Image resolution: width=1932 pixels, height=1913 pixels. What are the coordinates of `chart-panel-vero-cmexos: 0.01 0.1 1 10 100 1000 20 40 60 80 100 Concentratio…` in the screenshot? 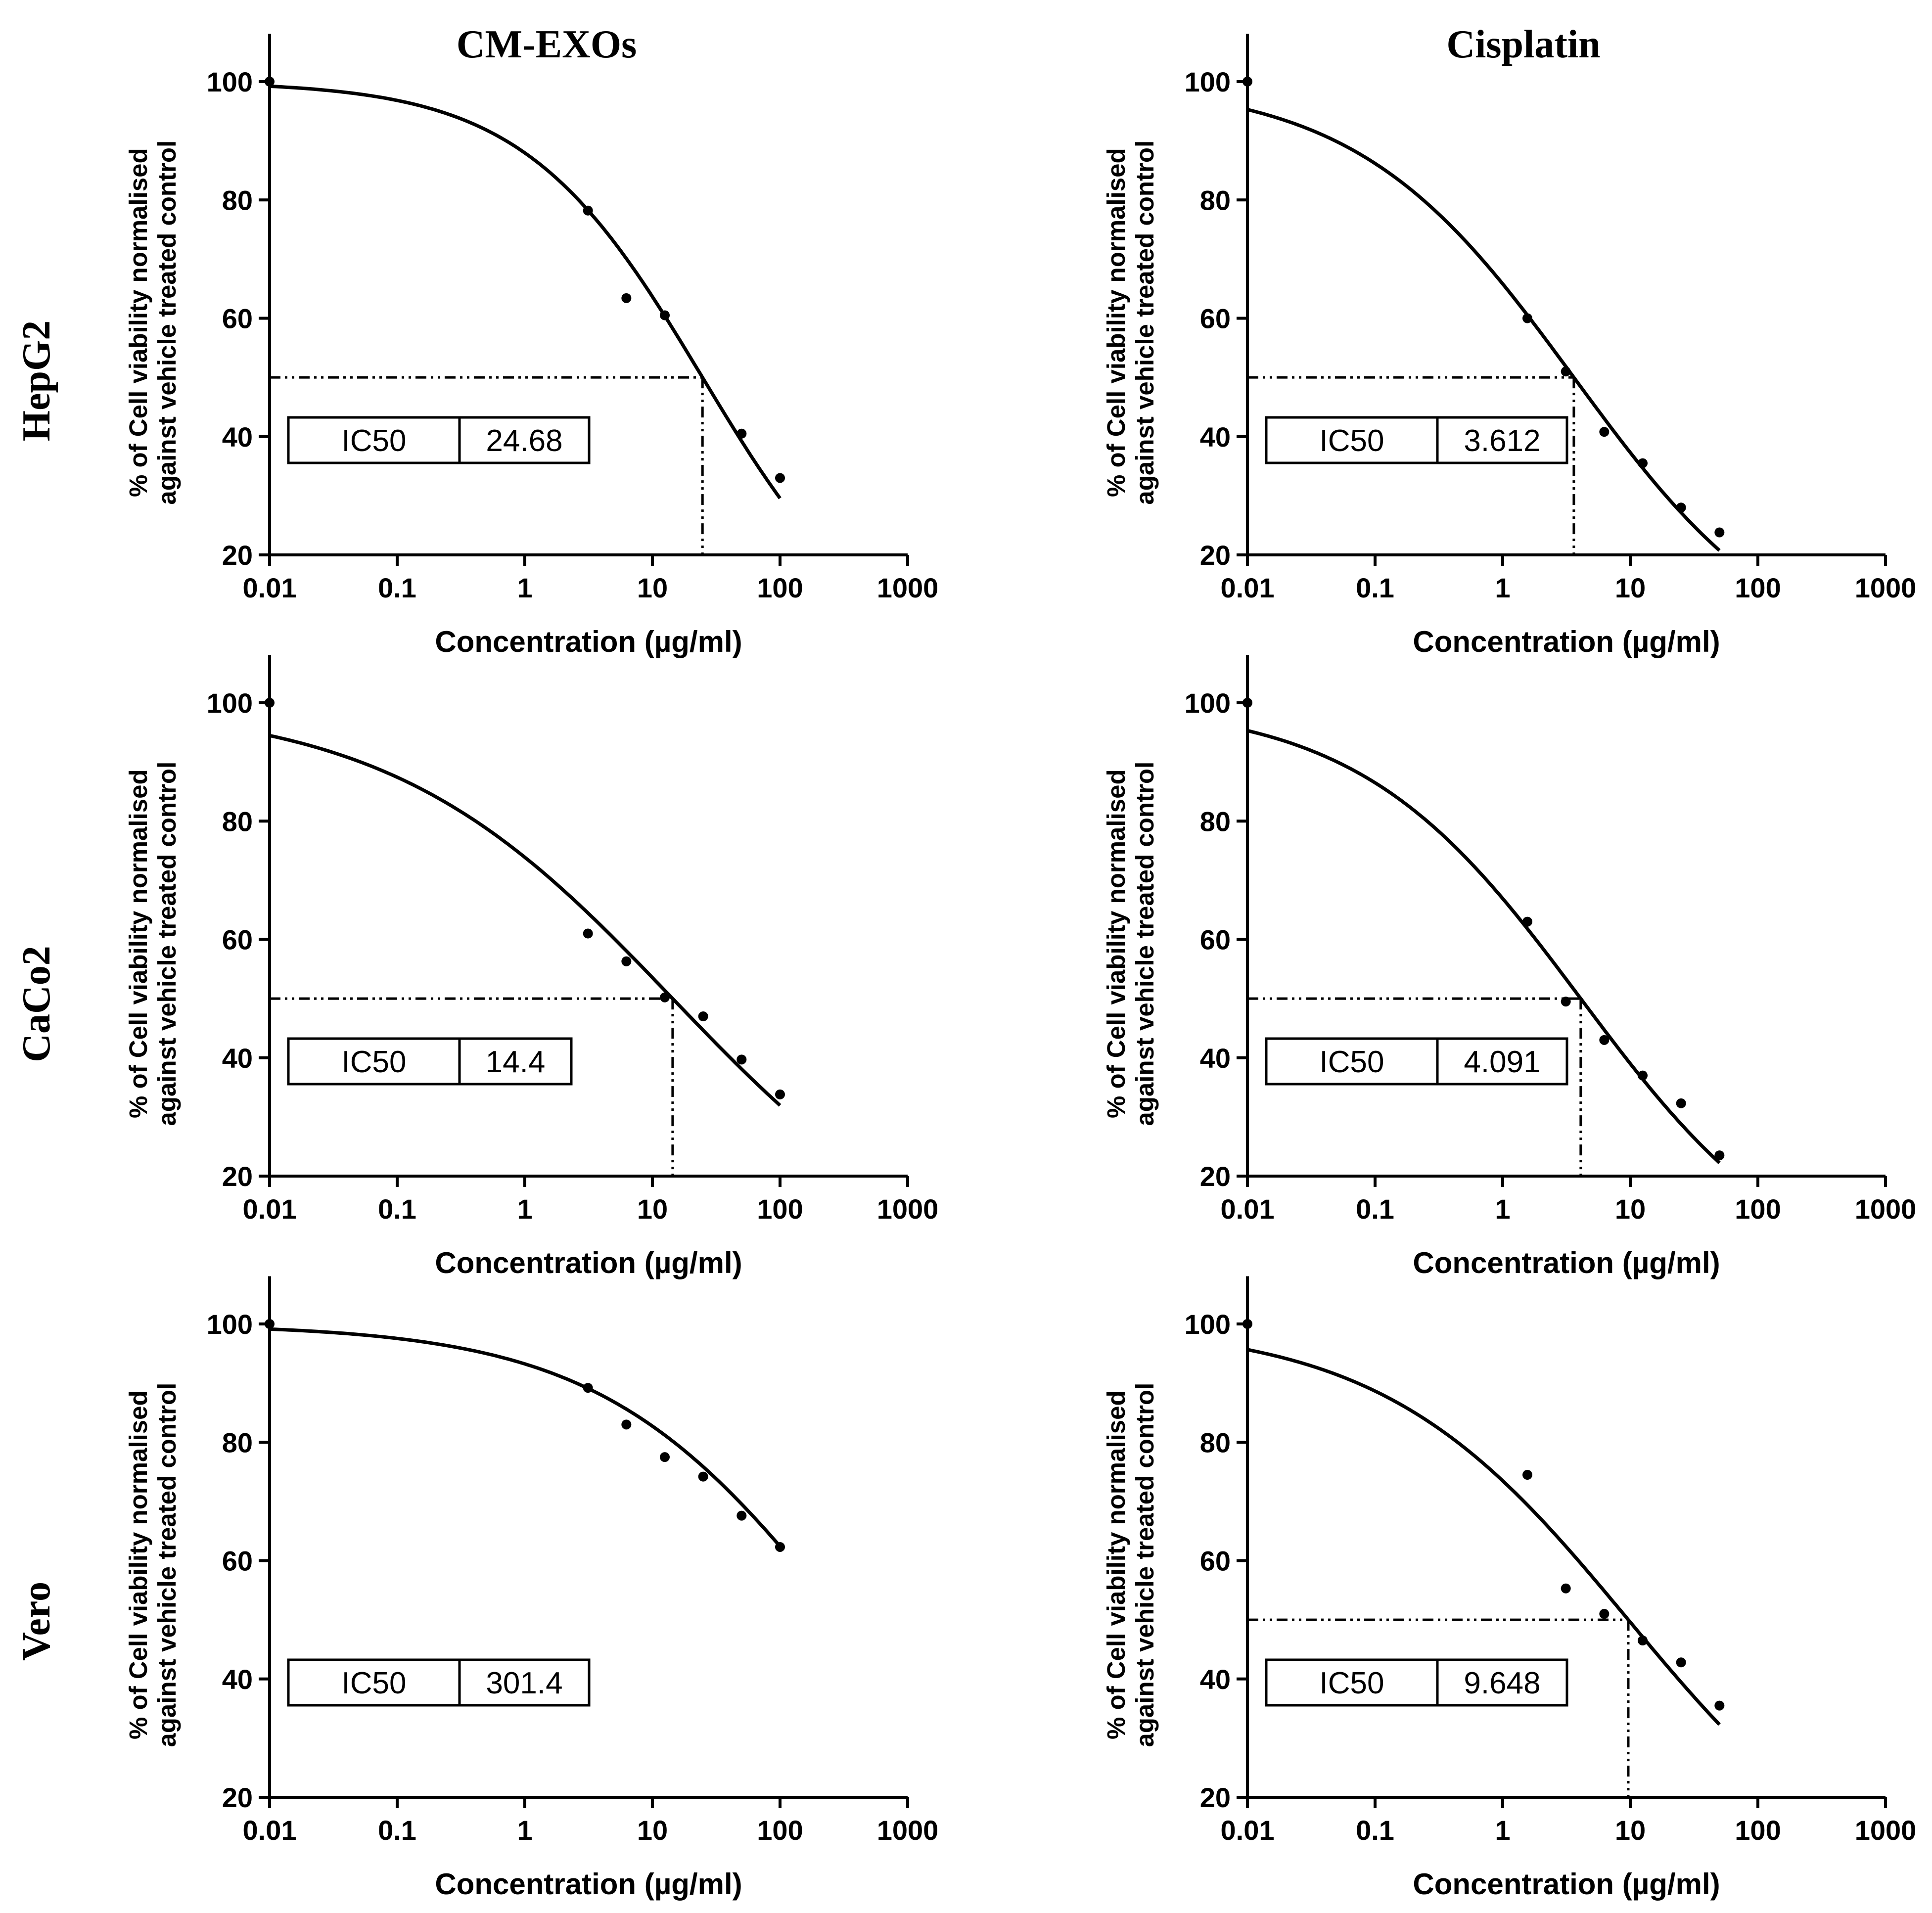 It's located at (531, 1588).